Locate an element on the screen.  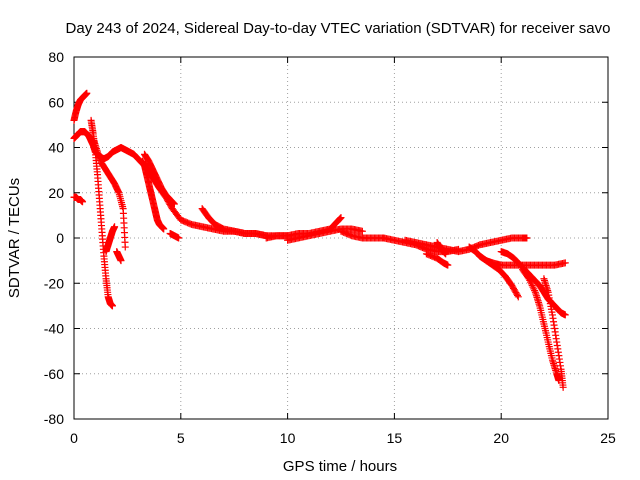
series-arc3 is located at coordinates (78, 199).